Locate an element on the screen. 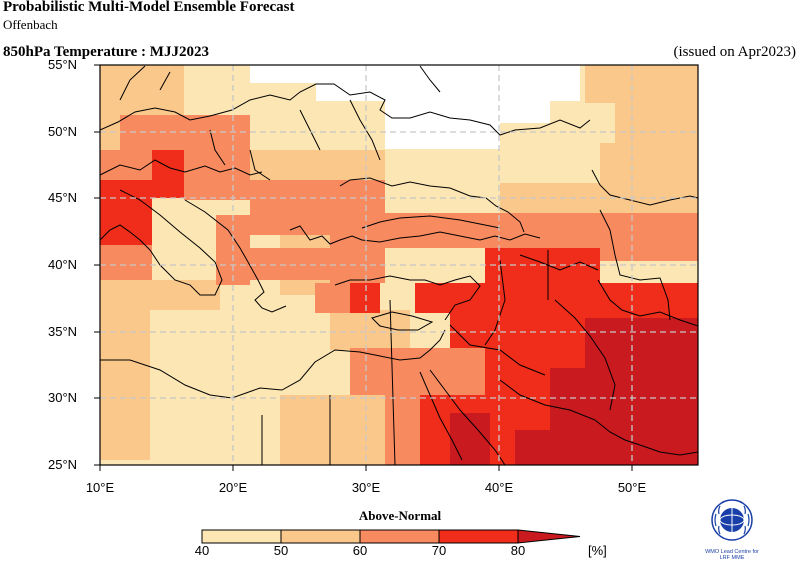 Image resolution: width=800 pixels, height=561 pixels. lat-label-55n: 55°N is located at coordinates (63, 64).